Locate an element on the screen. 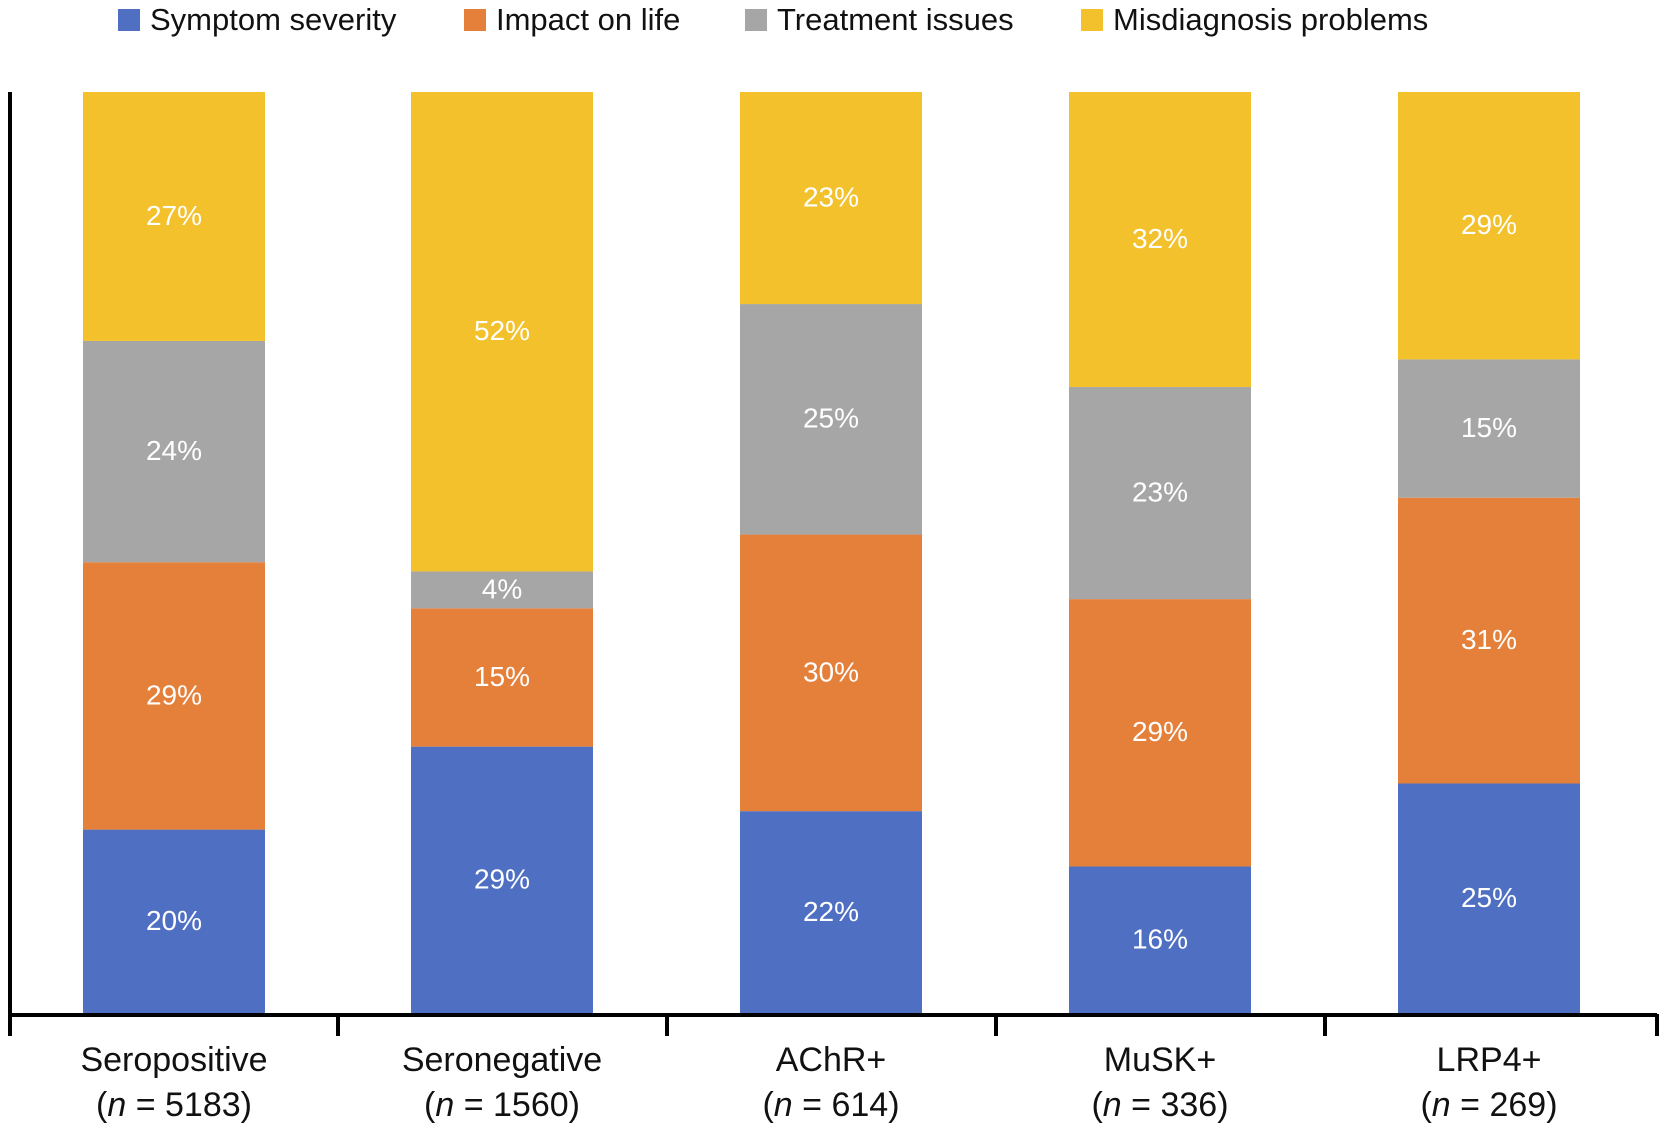 This screenshot has width=1665, height=1131. data-label-seronegative-treatment-issues: 4% is located at coordinates (502, 588).